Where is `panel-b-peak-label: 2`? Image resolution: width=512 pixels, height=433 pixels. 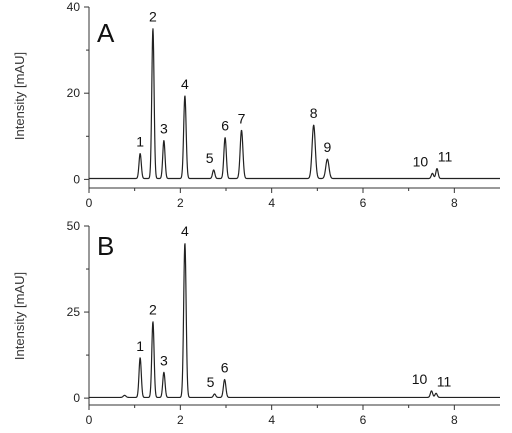
panel-b-peak-label: 2 is located at coordinates (153, 310).